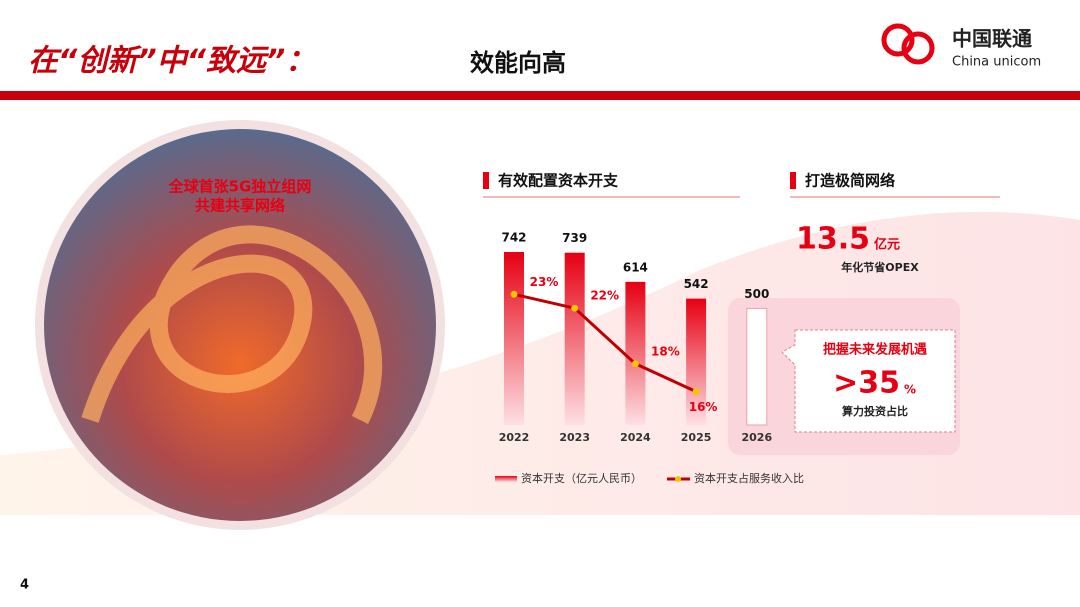 This screenshot has height=607, width=1080. Describe the element at coordinates (540, 95) in the screenshot. I see `title-rule` at that location.